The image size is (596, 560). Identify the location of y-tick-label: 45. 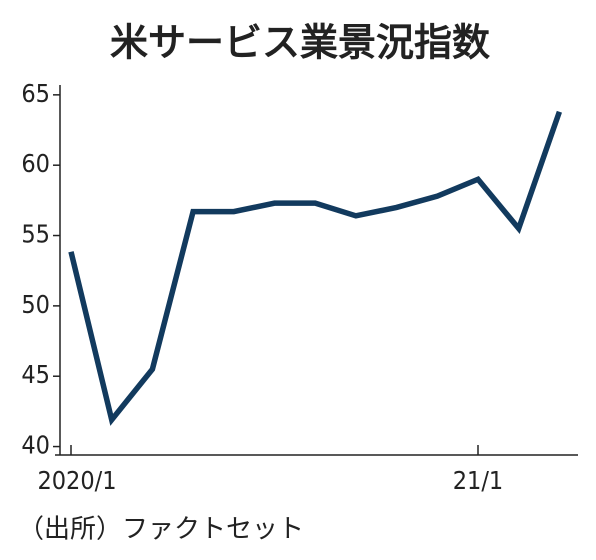
(35, 374).